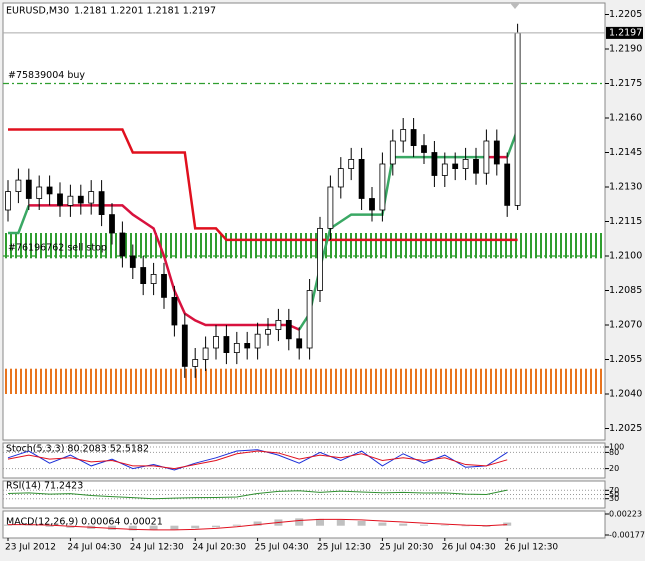 This screenshot has height=561, width=645. What do you see at coordinates (625, 394) in the screenshot?
I see `y-tick-label: 1.2040` at bounding box center [625, 394].